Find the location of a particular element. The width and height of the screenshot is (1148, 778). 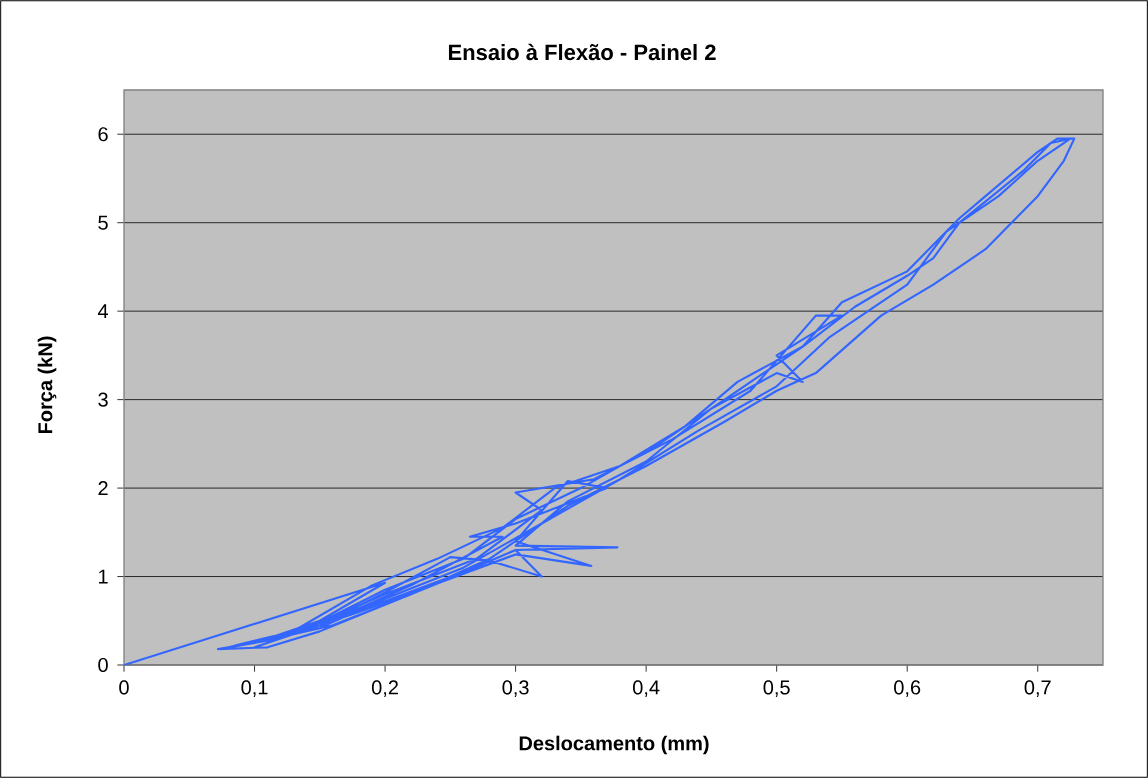

y-tick-label: 1 is located at coordinates (103, 576).